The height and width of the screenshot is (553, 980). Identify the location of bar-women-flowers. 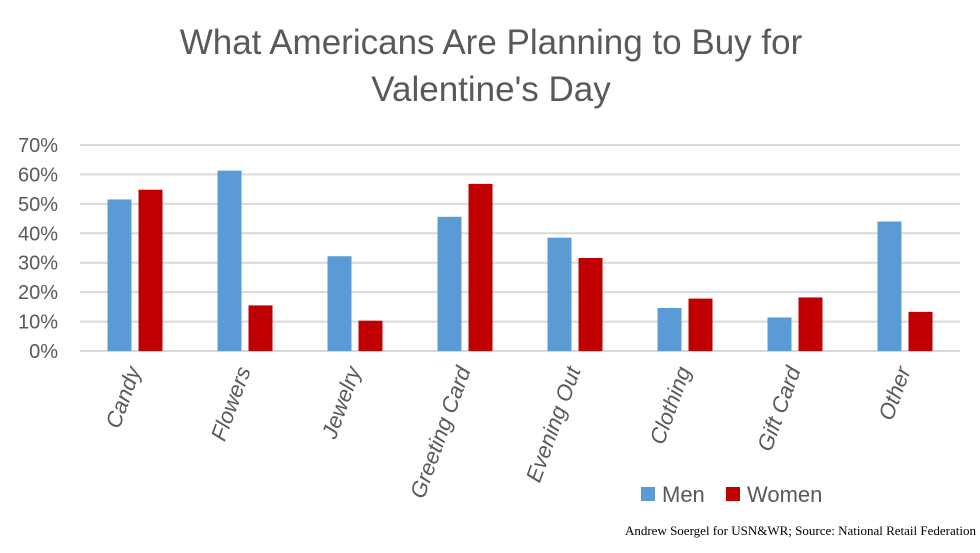
(260, 328).